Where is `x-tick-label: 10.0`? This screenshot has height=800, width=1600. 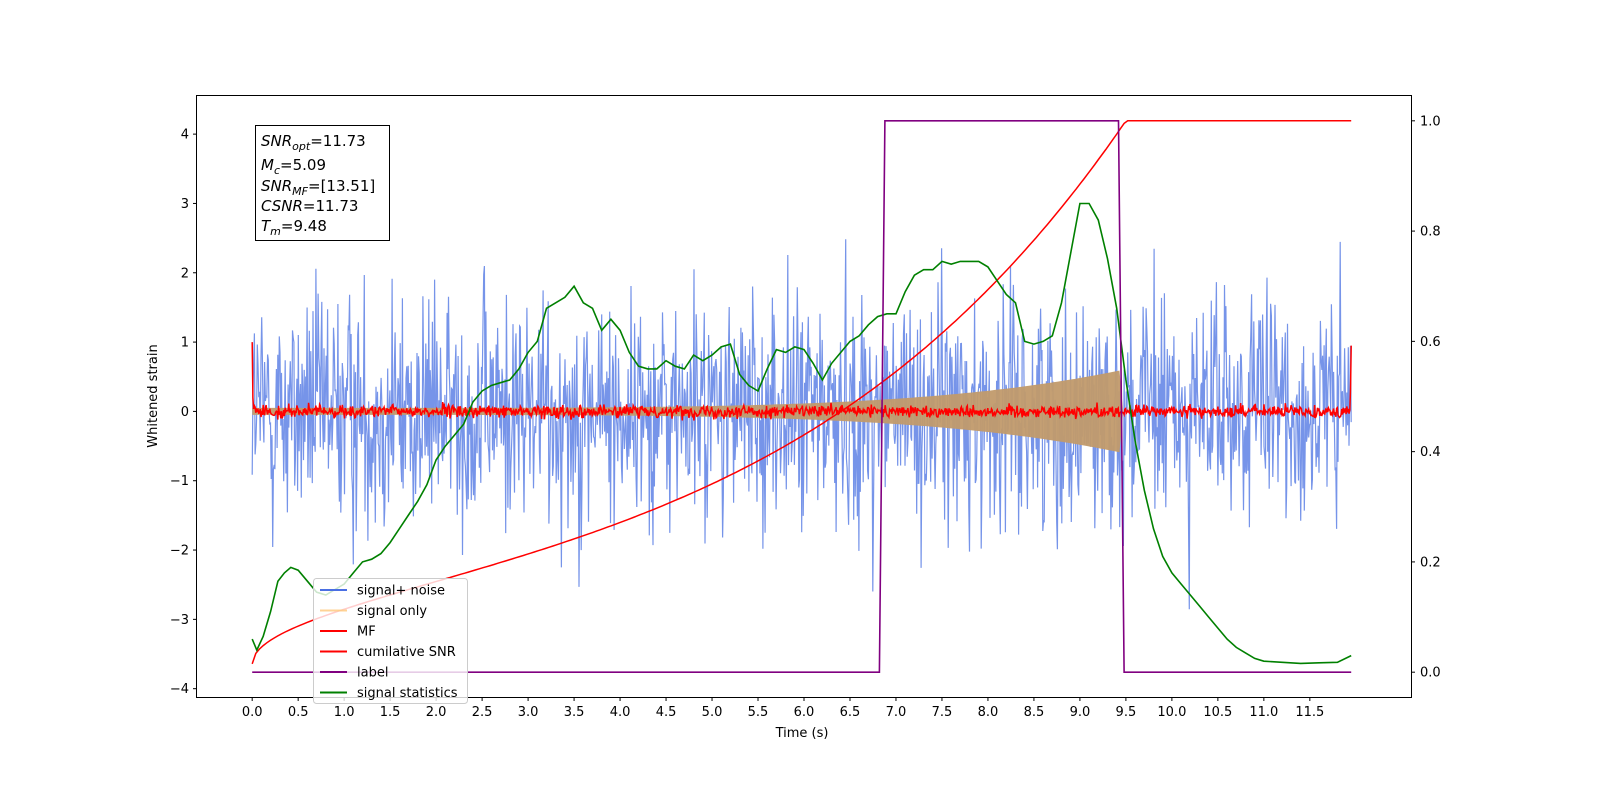 x-tick-label: 10.0 is located at coordinates (1171, 712).